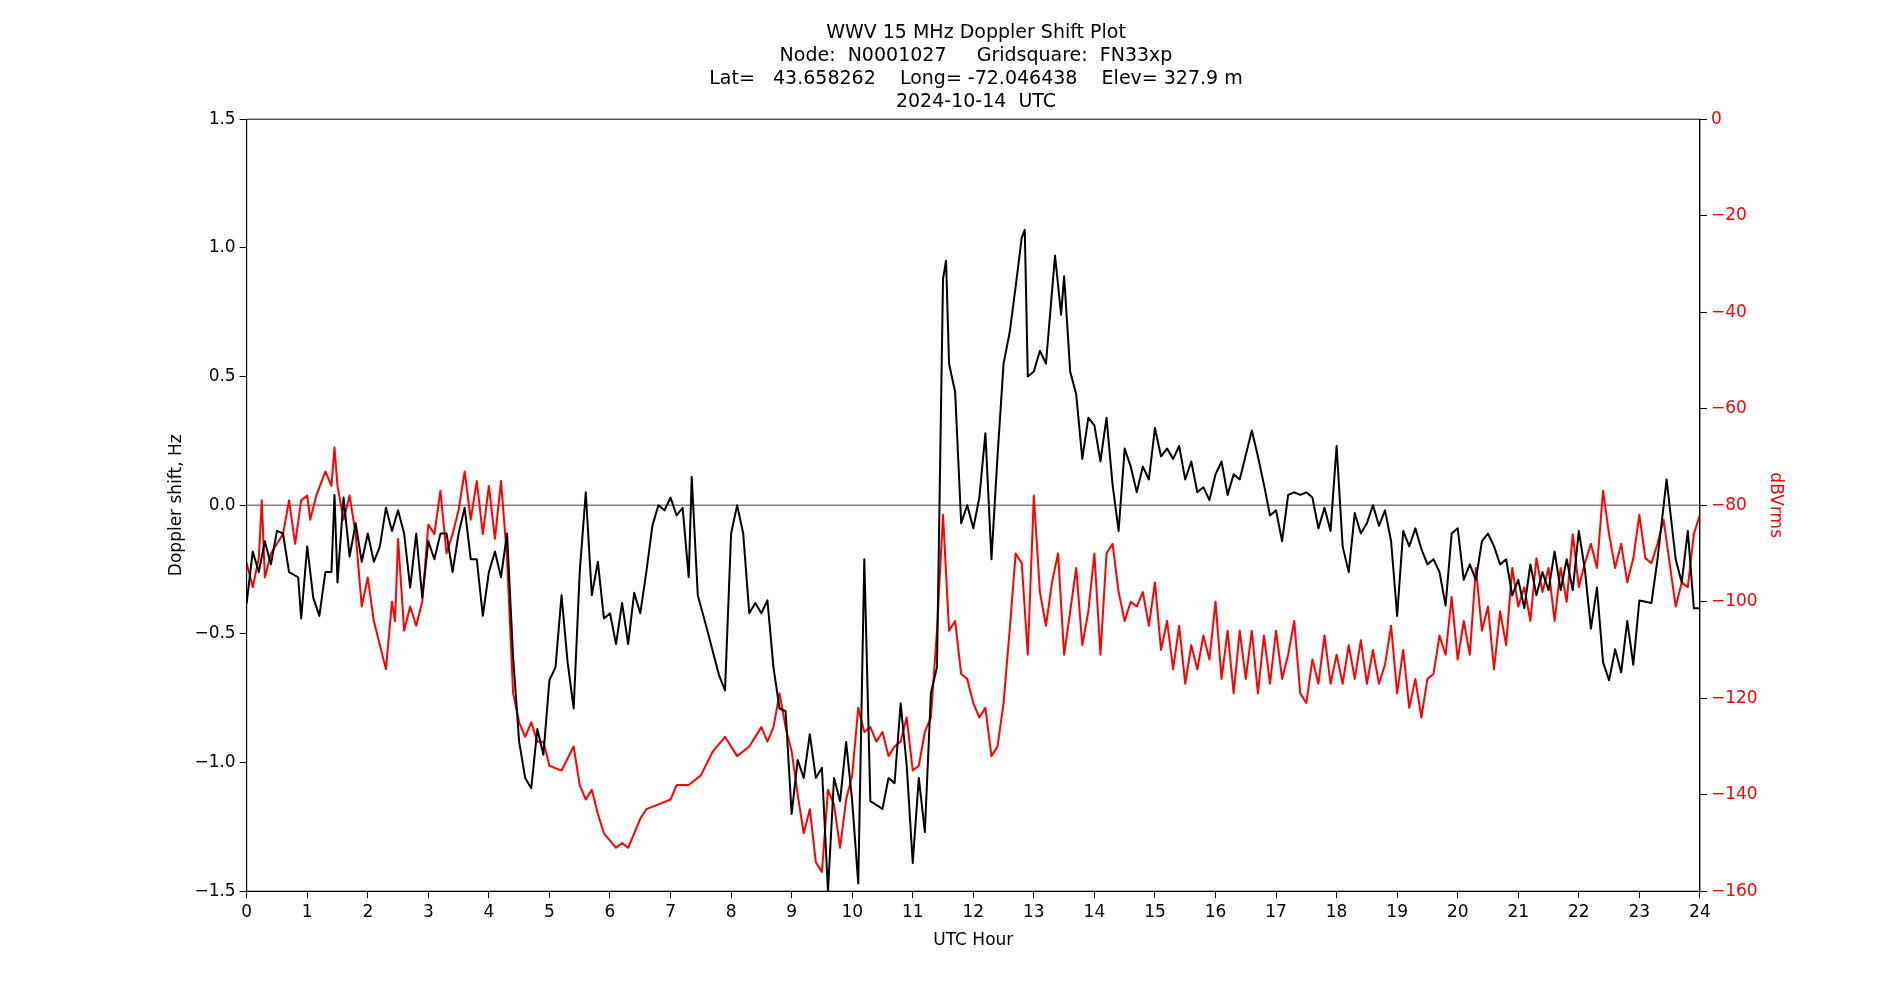 This screenshot has width=1900, height=1000. I want to click on x-tick-label: 4, so click(489, 910).